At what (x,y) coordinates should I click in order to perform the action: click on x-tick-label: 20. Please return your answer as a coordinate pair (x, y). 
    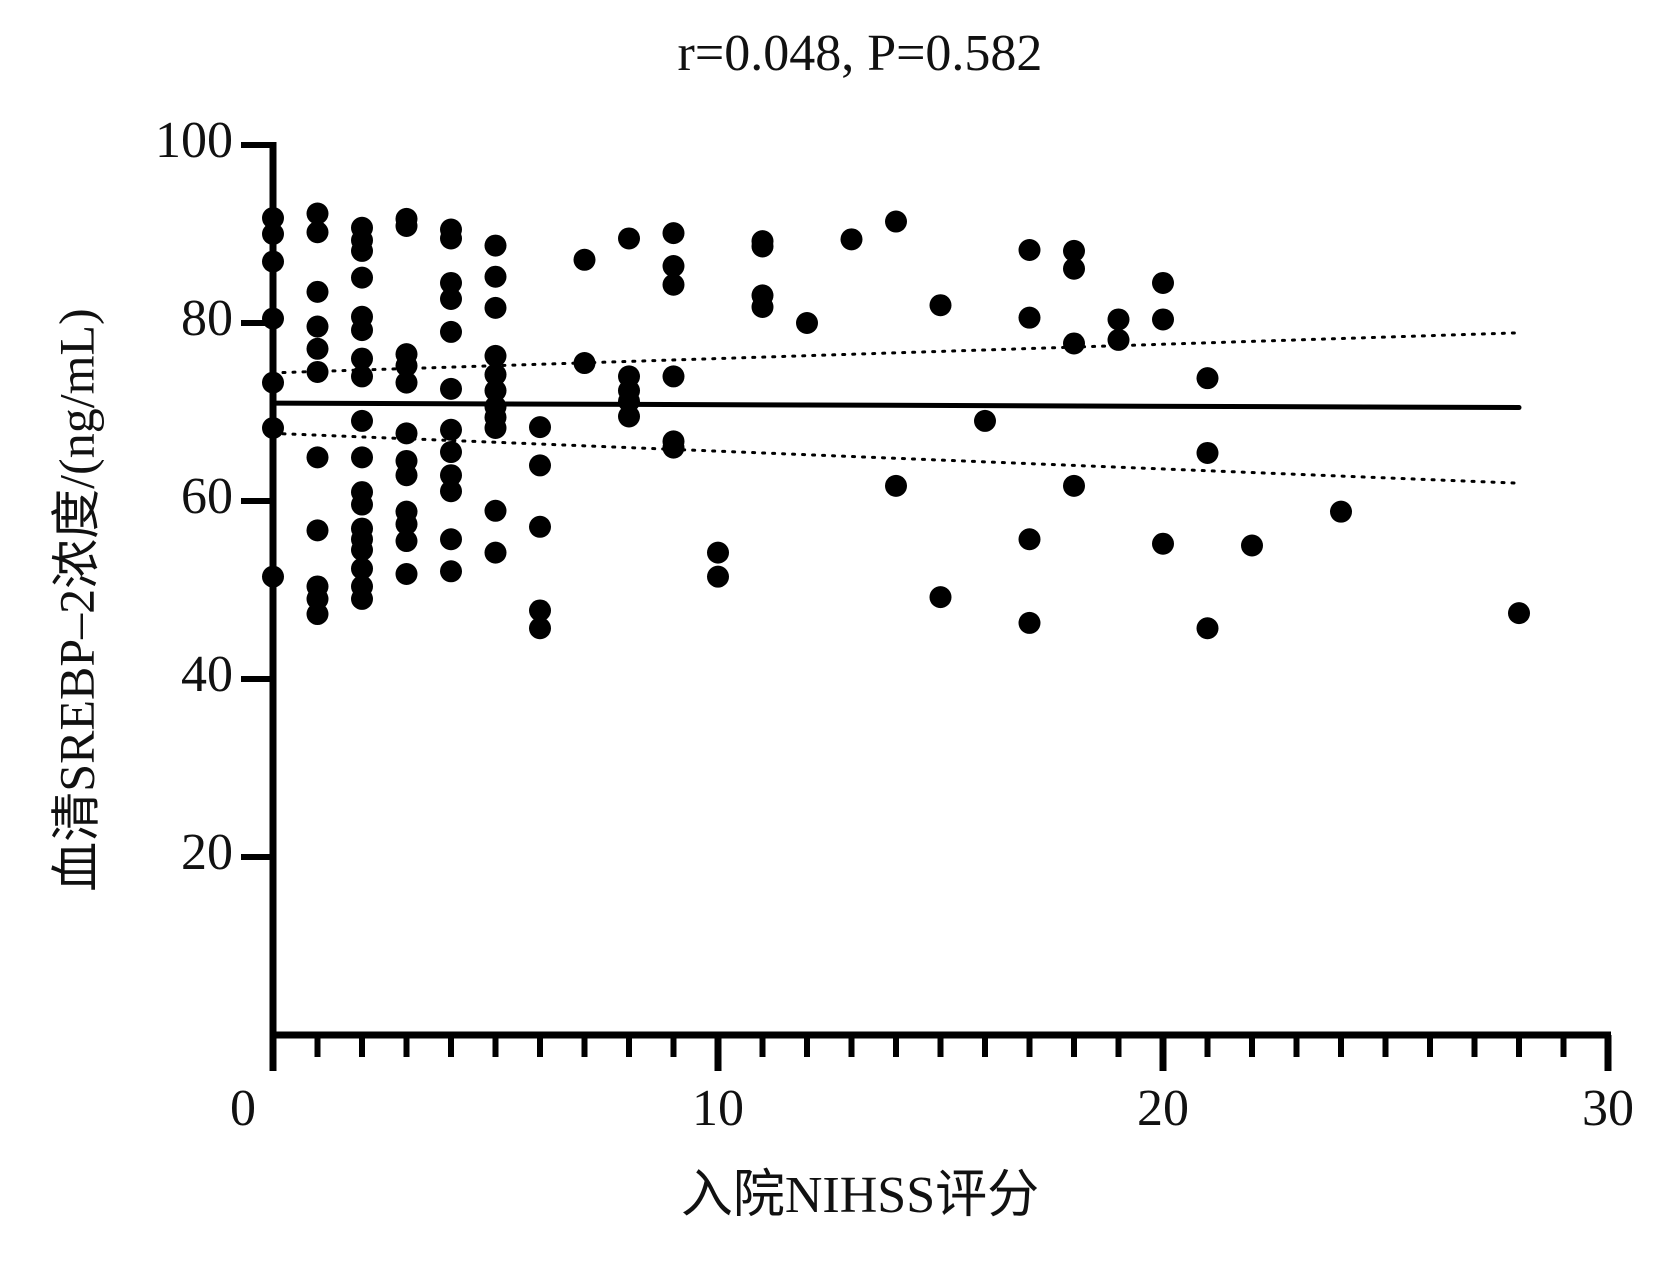
    Looking at the image, I should click on (1163, 1108).